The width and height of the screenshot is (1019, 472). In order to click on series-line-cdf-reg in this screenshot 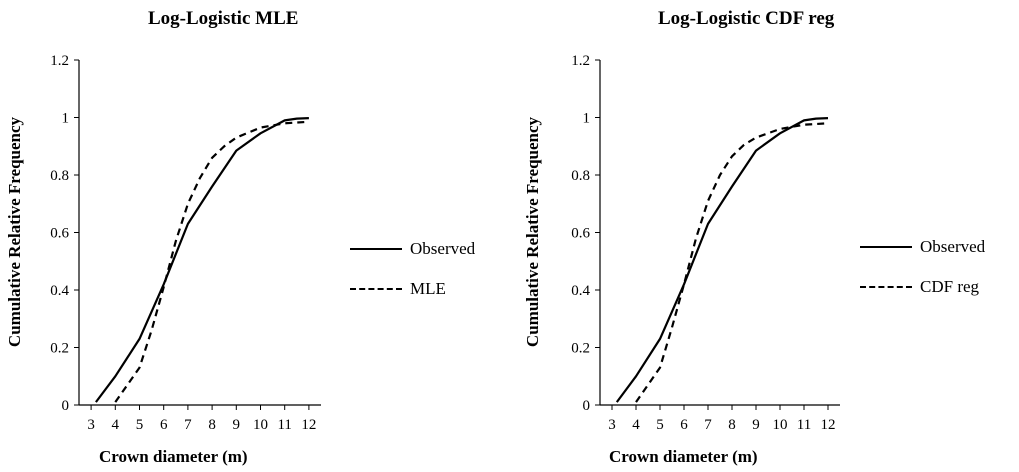, I will do `click(732, 262)`.